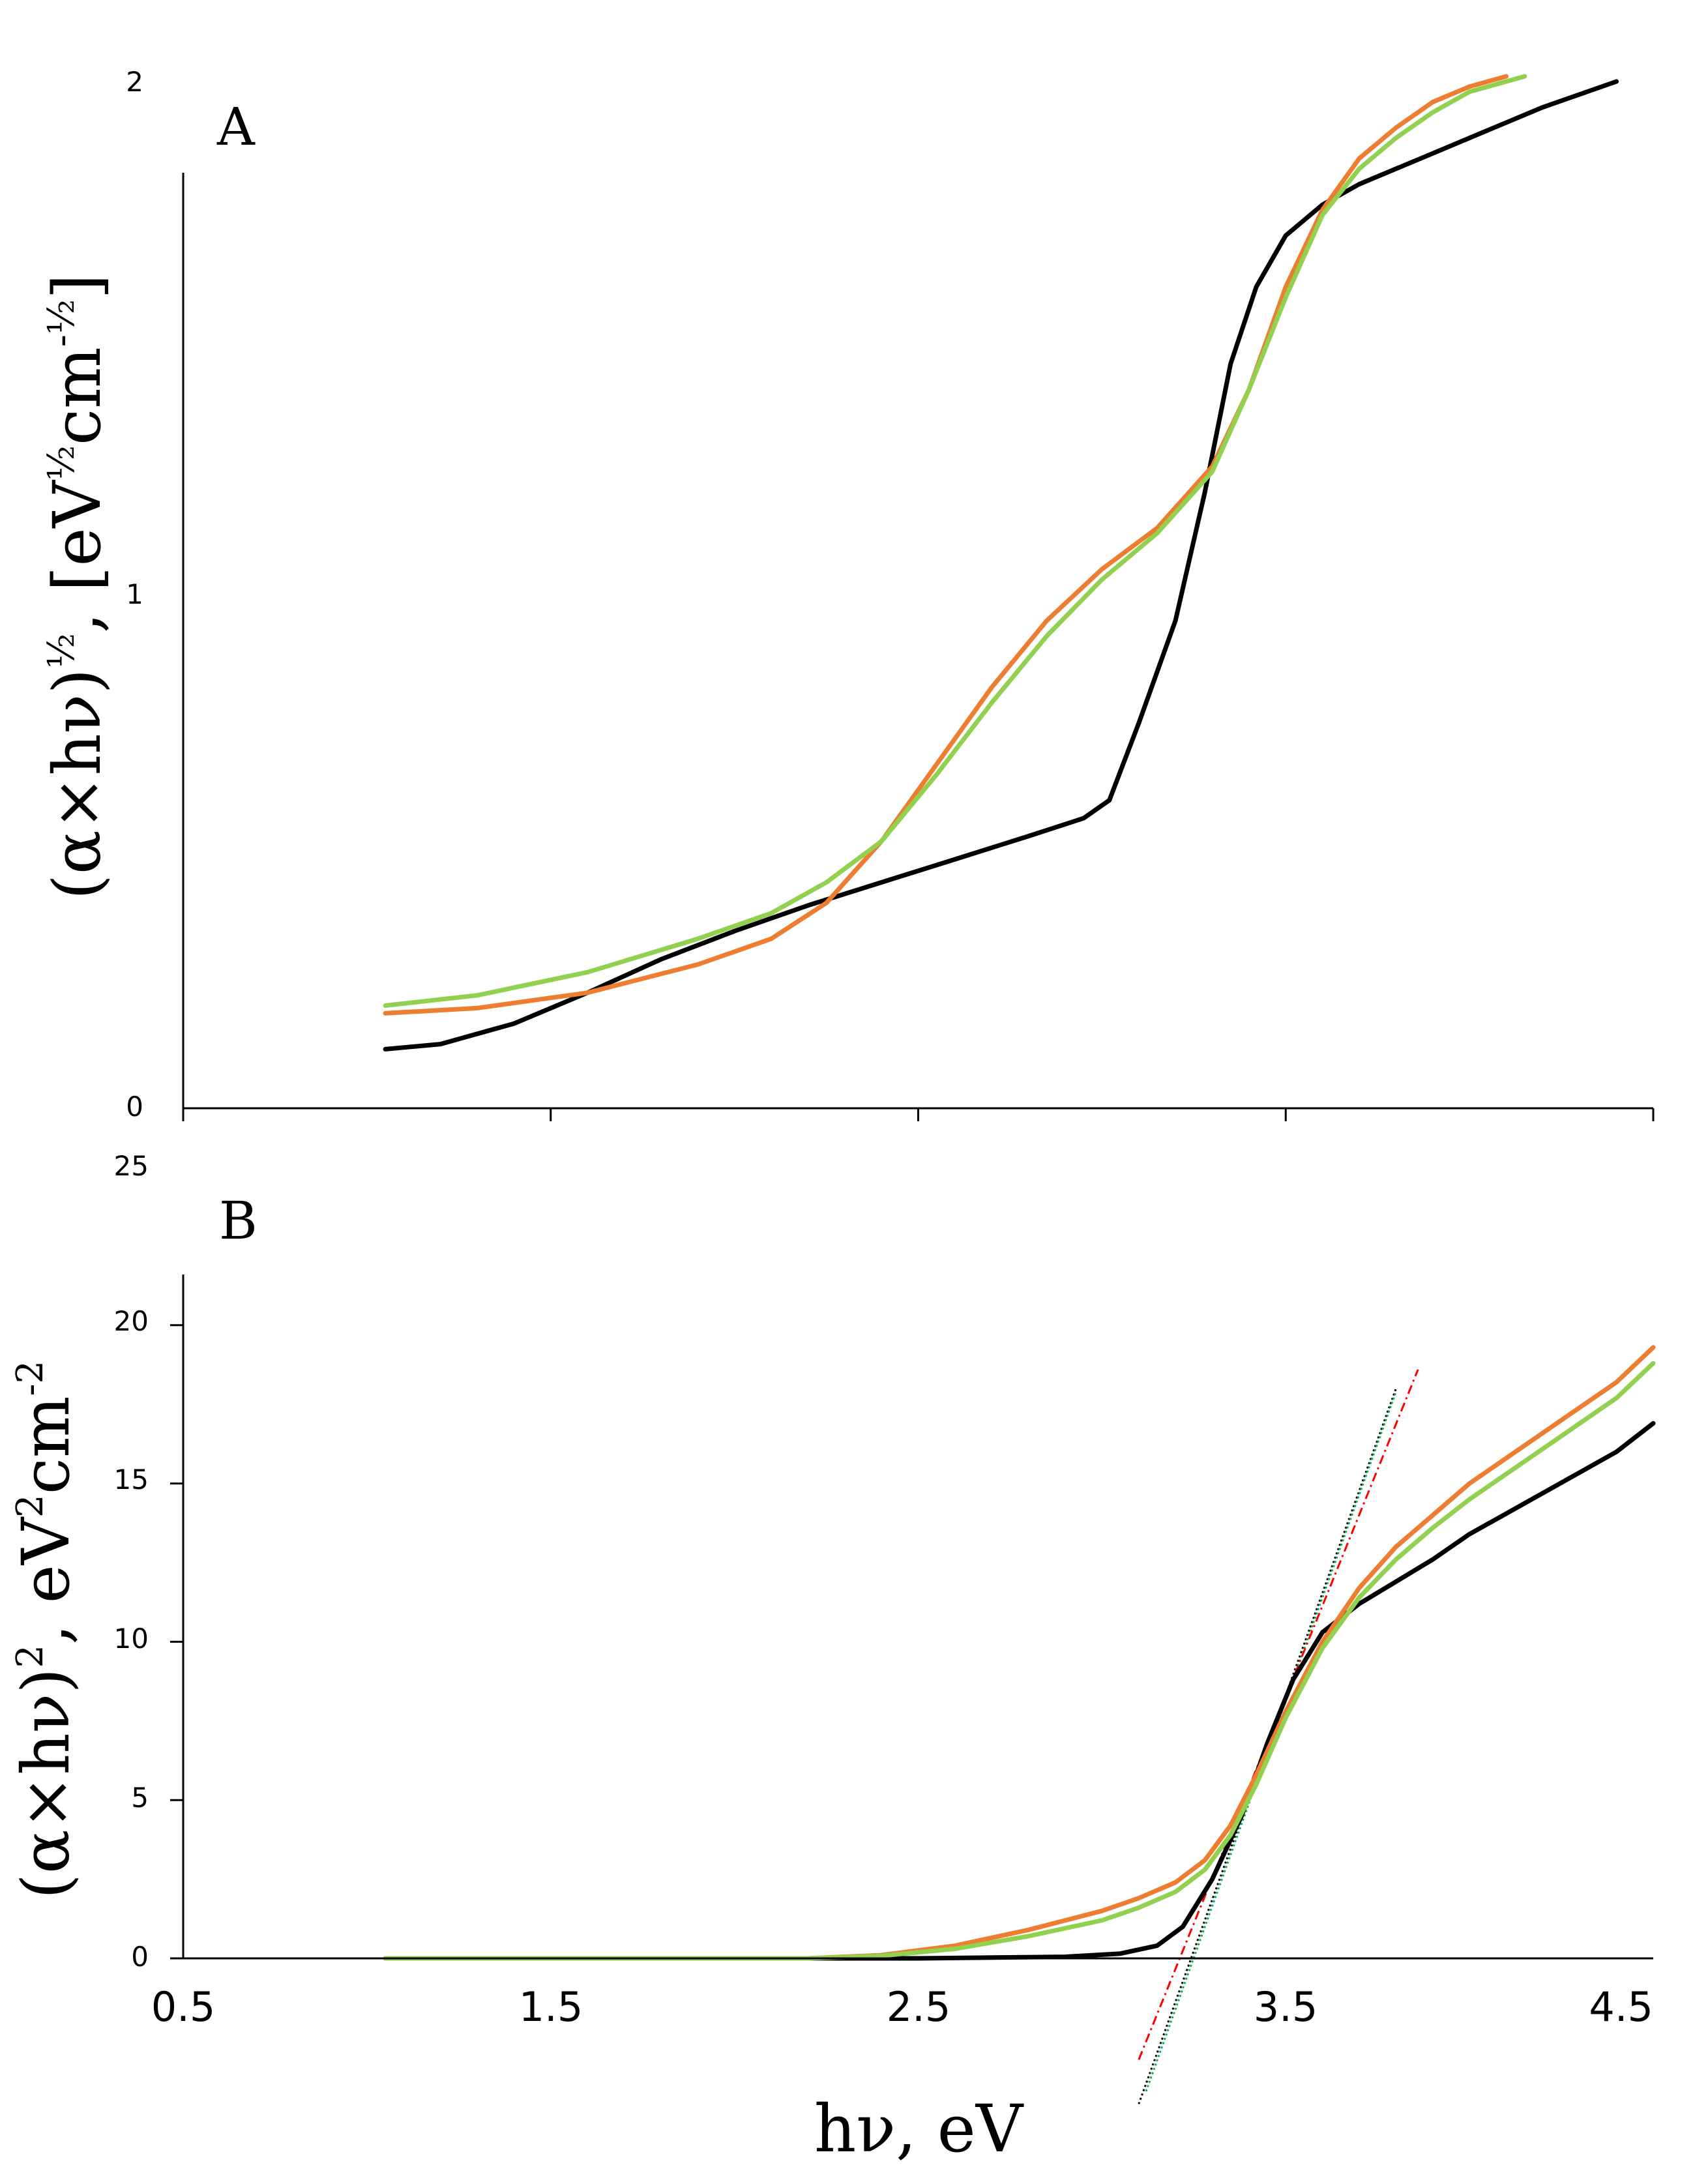  I want to click on panel-a-ylabel-unit-open: , [eV, so click(77, 556).